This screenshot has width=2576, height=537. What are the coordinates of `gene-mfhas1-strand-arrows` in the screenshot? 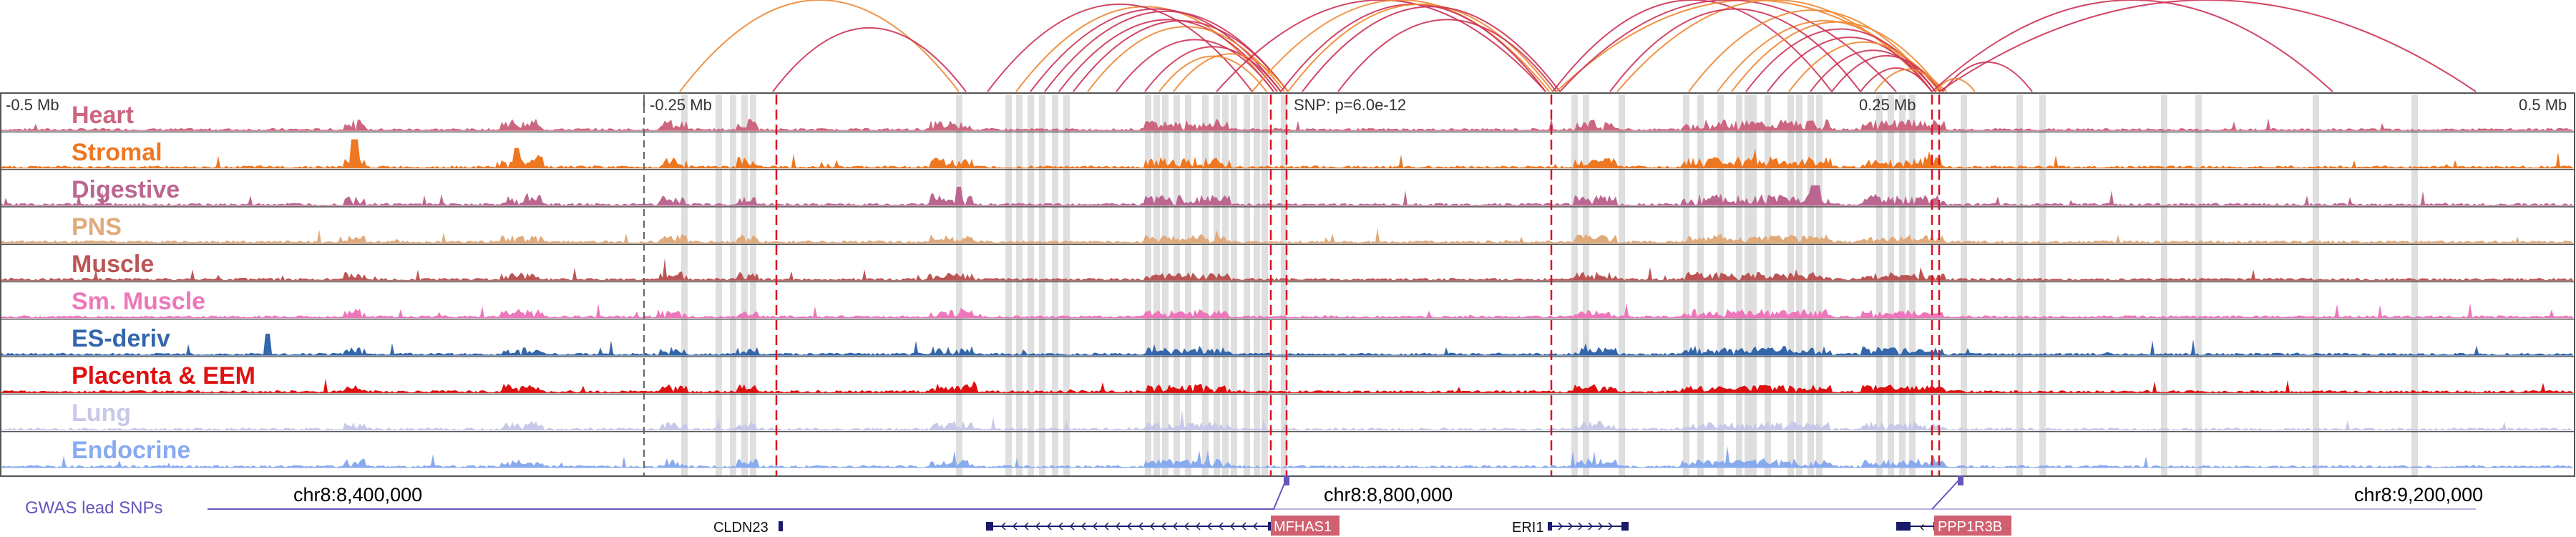 It's located at (1129, 526).